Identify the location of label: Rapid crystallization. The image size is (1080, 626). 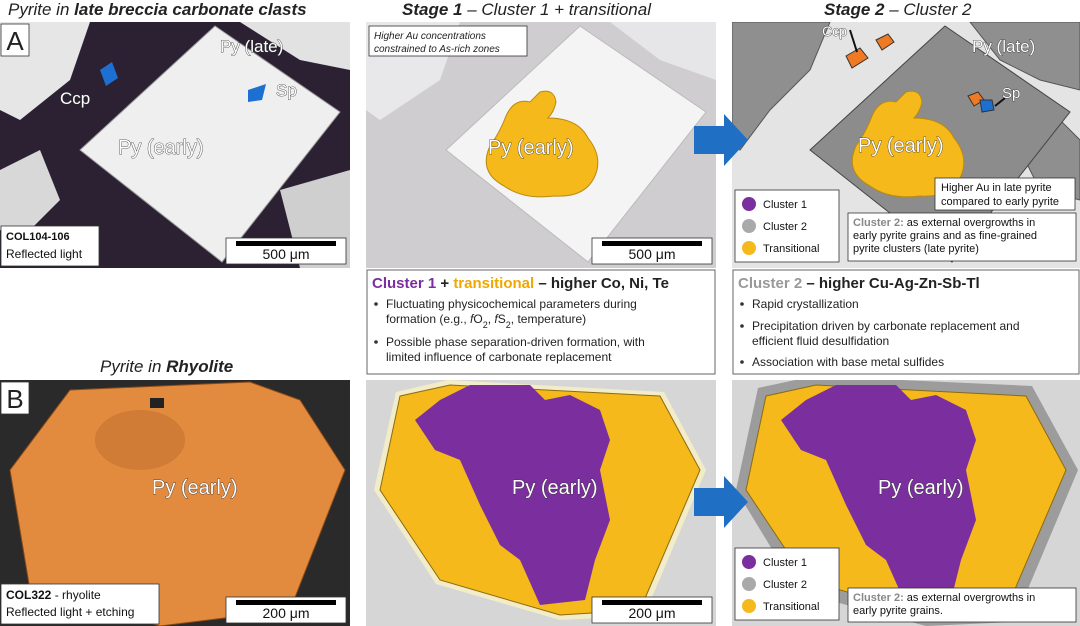
(805, 304).